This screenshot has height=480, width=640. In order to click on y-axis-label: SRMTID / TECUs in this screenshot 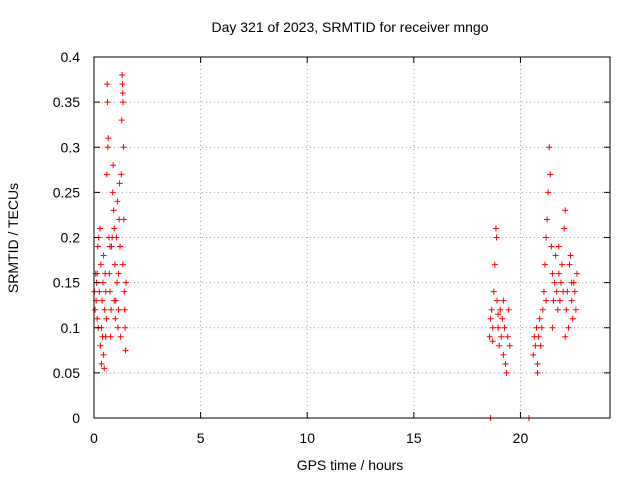, I will do `click(13, 238)`.